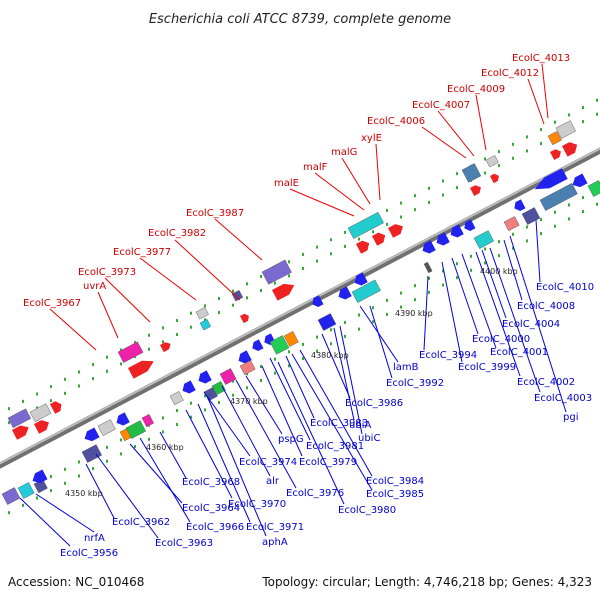 Image resolution: width=600 pixels, height=600 pixels. Describe the element at coordinates (89, 553) in the screenshot. I see `gene-label: EcolC_3956` at that location.